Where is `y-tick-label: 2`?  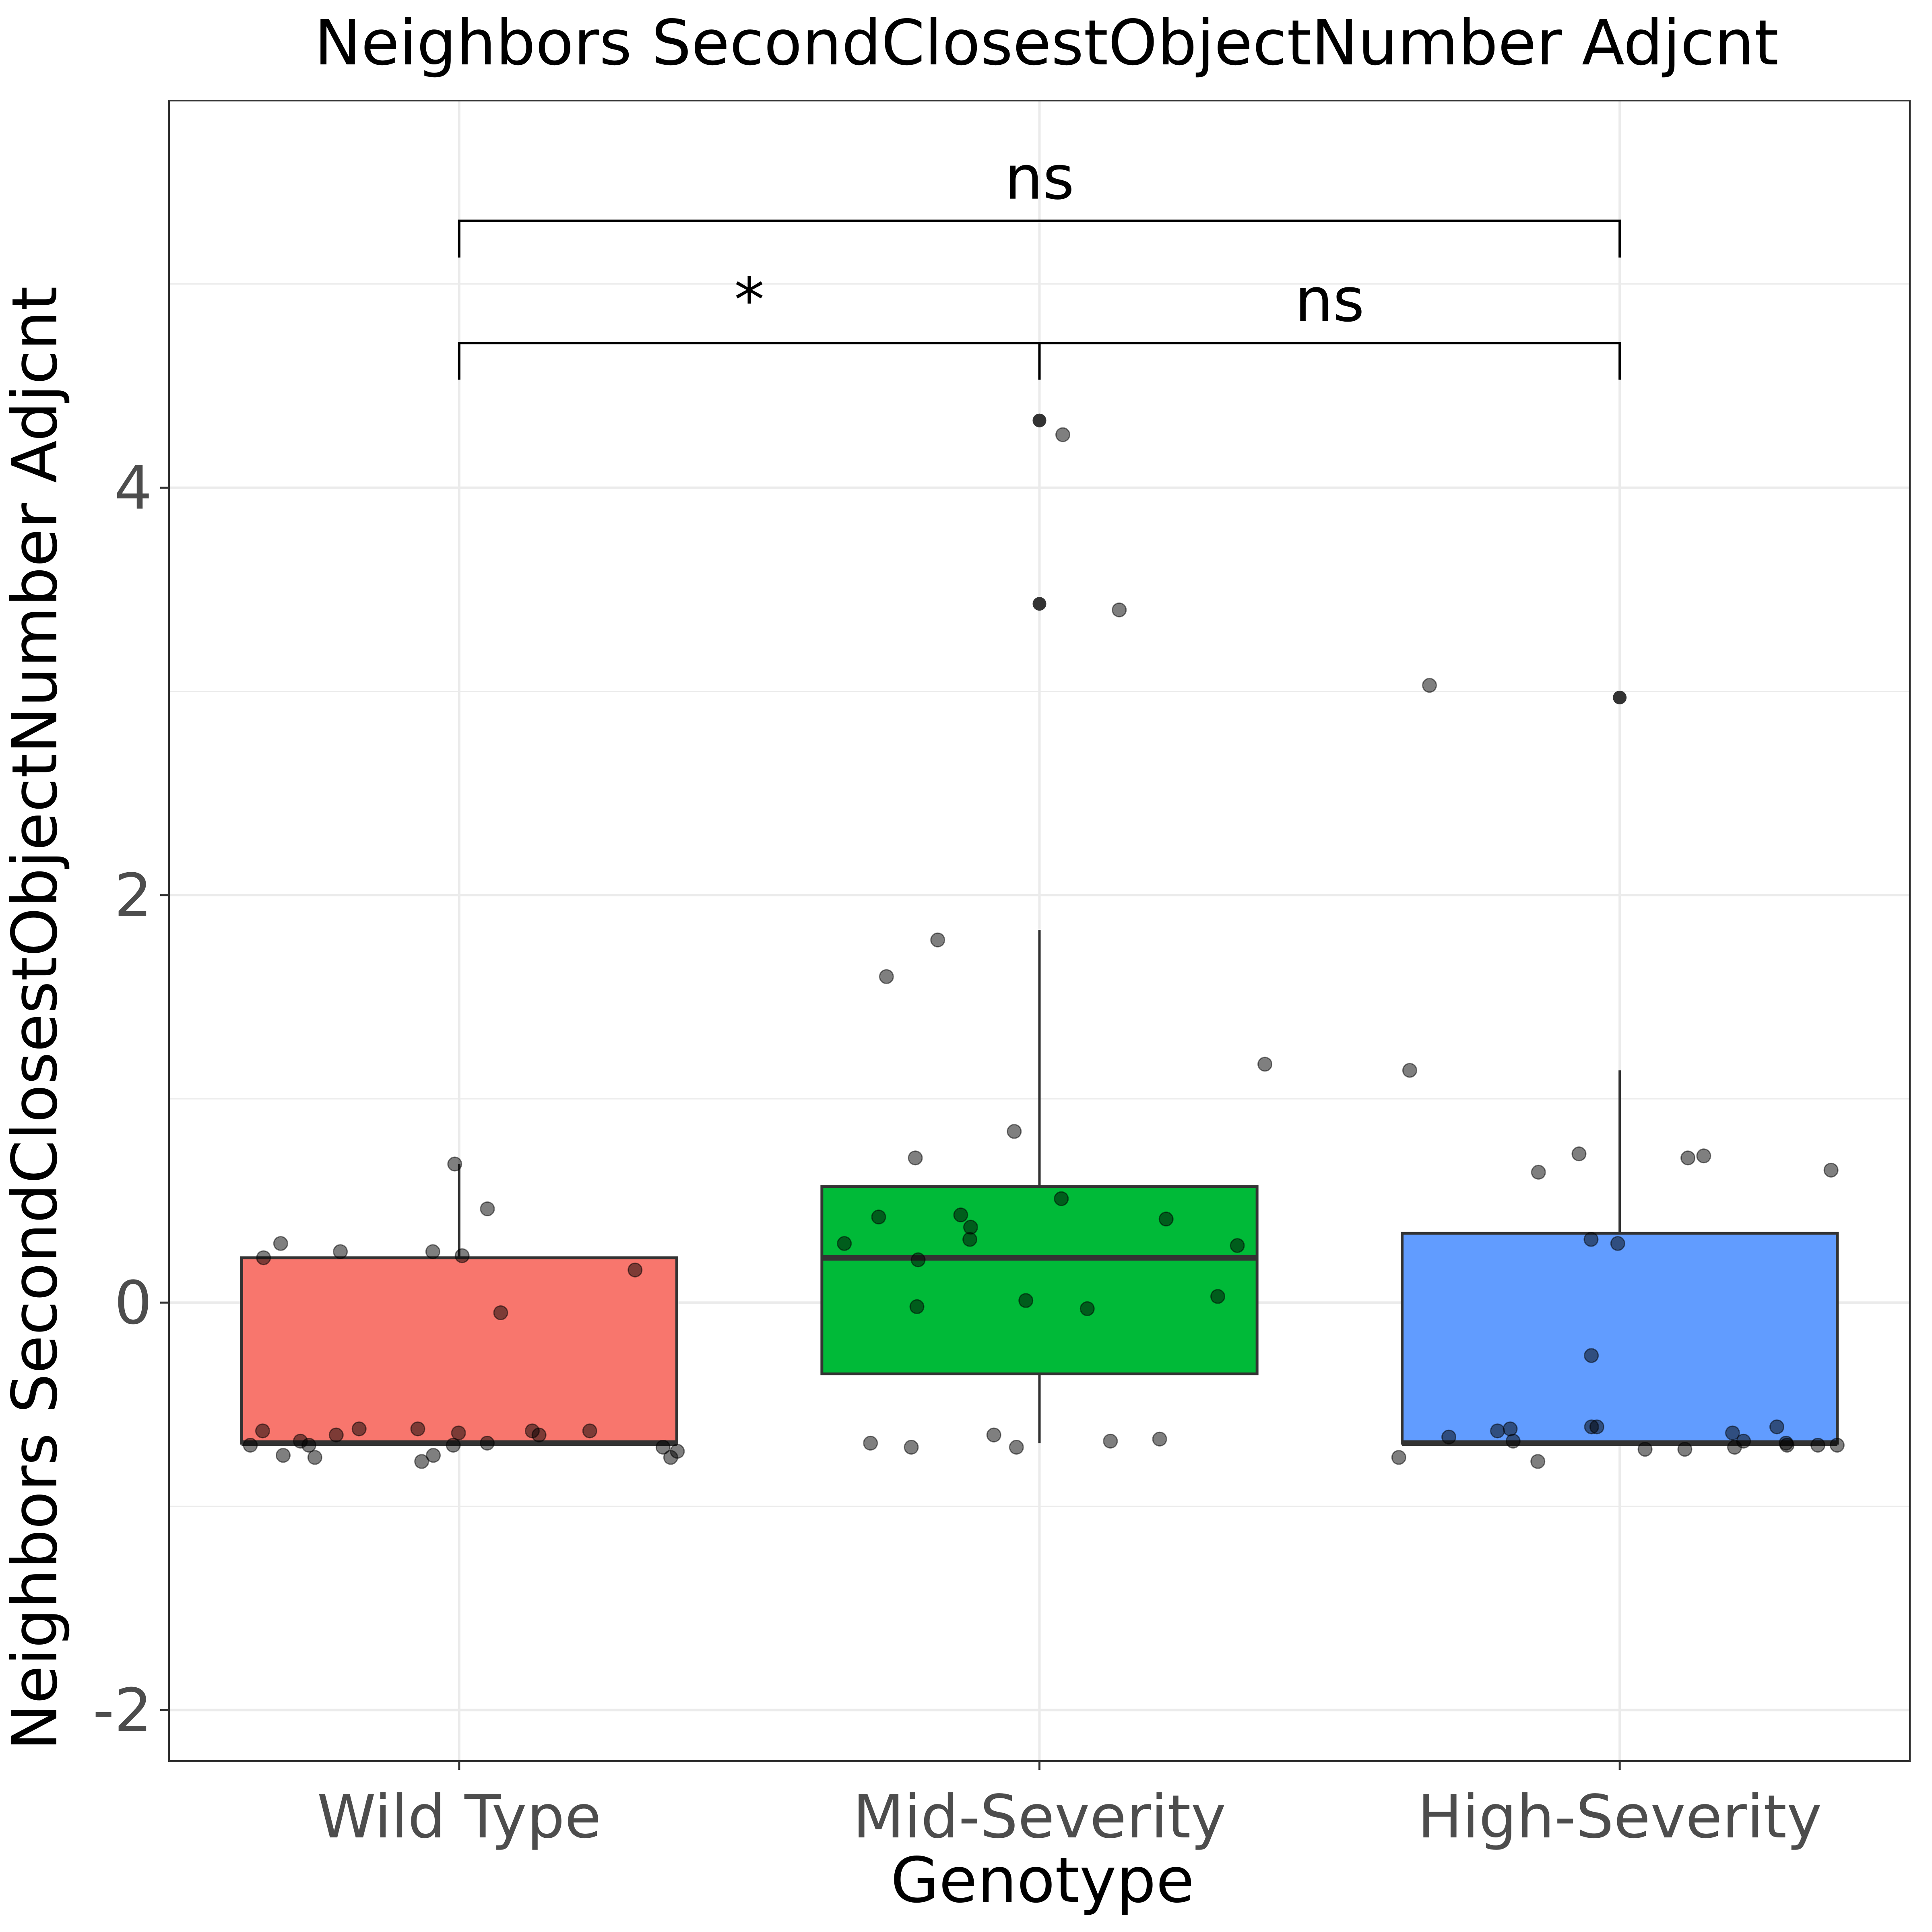 y-tick-label: 2 is located at coordinates (133, 895).